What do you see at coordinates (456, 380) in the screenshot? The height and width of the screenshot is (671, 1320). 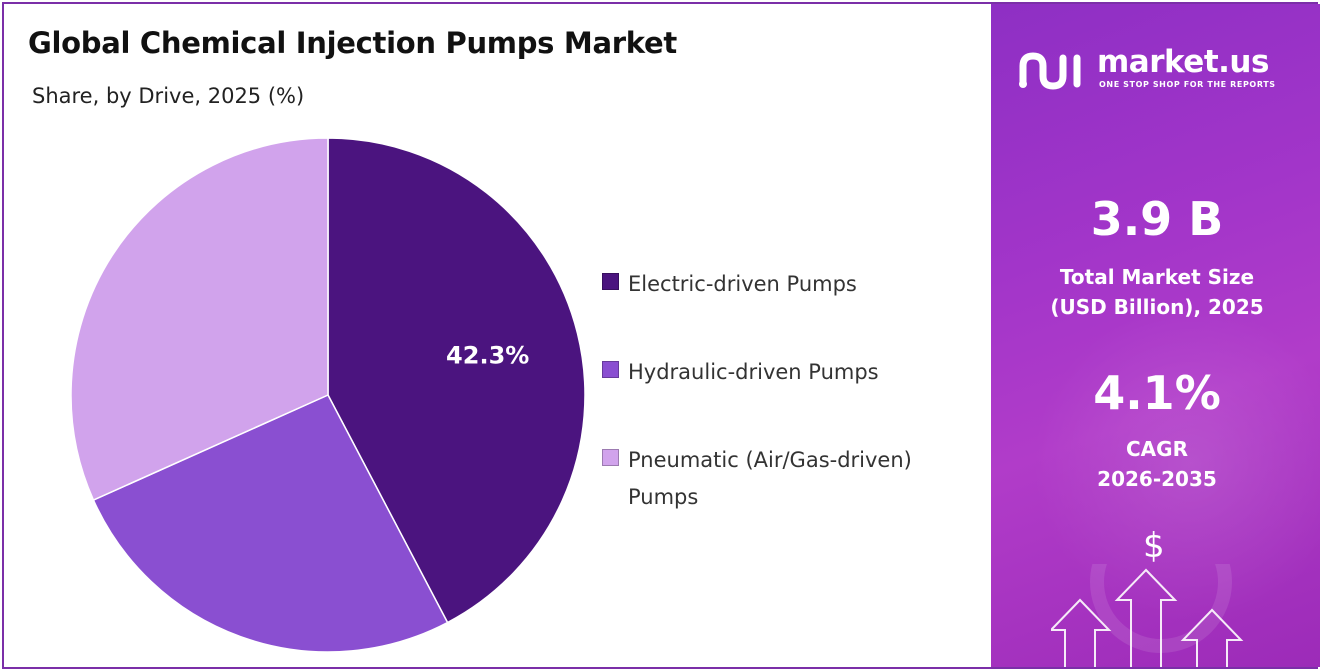 I see `pie-slice-electric` at bounding box center [456, 380].